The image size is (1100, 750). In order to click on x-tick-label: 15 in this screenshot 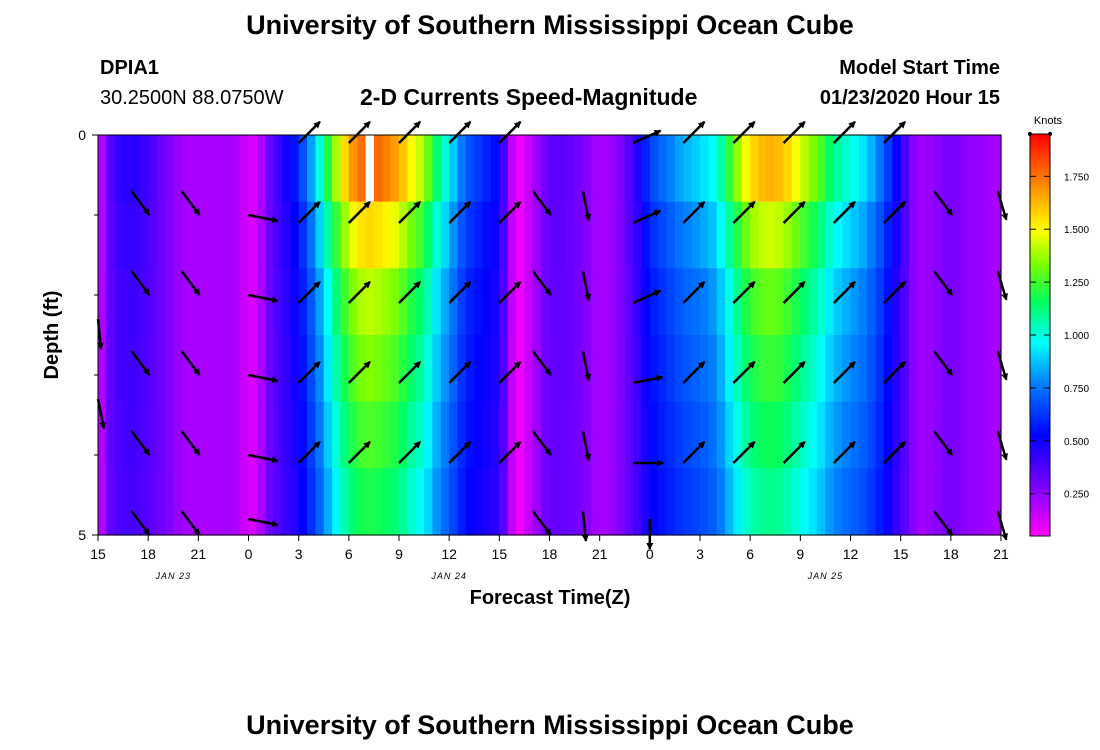, I will do `click(500, 554)`.